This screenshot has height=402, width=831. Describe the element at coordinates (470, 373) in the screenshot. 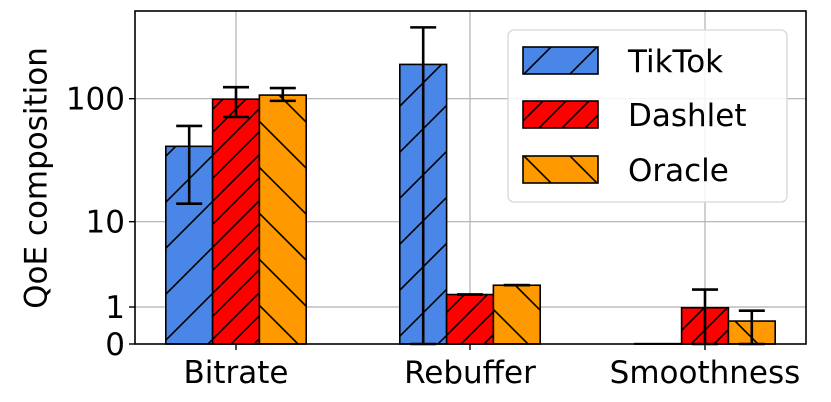

I see `x-tick-label-rebuffer: Rebuffer` at that location.